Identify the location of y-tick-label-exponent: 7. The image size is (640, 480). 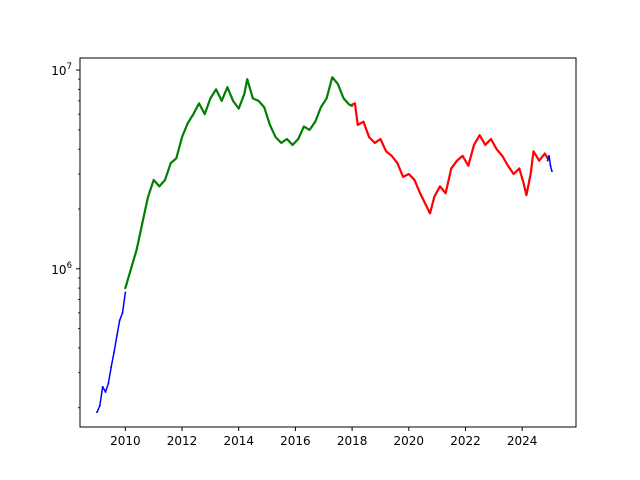
(69, 67).